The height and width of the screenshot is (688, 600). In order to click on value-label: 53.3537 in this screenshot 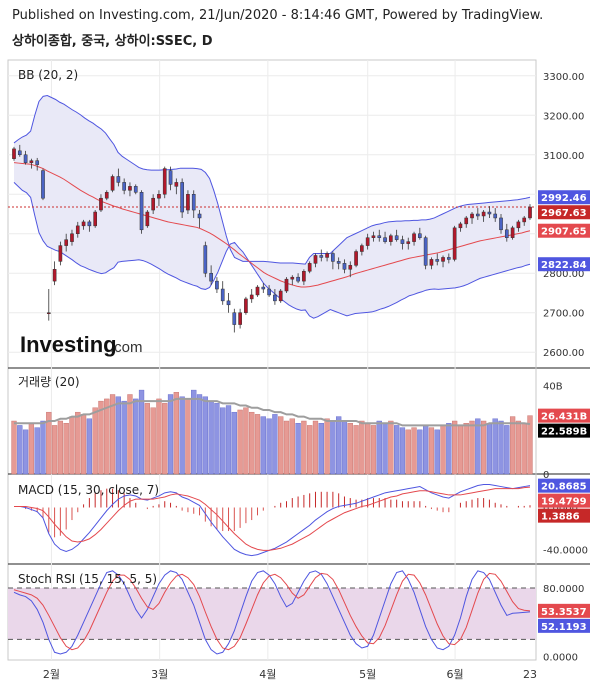, I will do `click(564, 612)`.